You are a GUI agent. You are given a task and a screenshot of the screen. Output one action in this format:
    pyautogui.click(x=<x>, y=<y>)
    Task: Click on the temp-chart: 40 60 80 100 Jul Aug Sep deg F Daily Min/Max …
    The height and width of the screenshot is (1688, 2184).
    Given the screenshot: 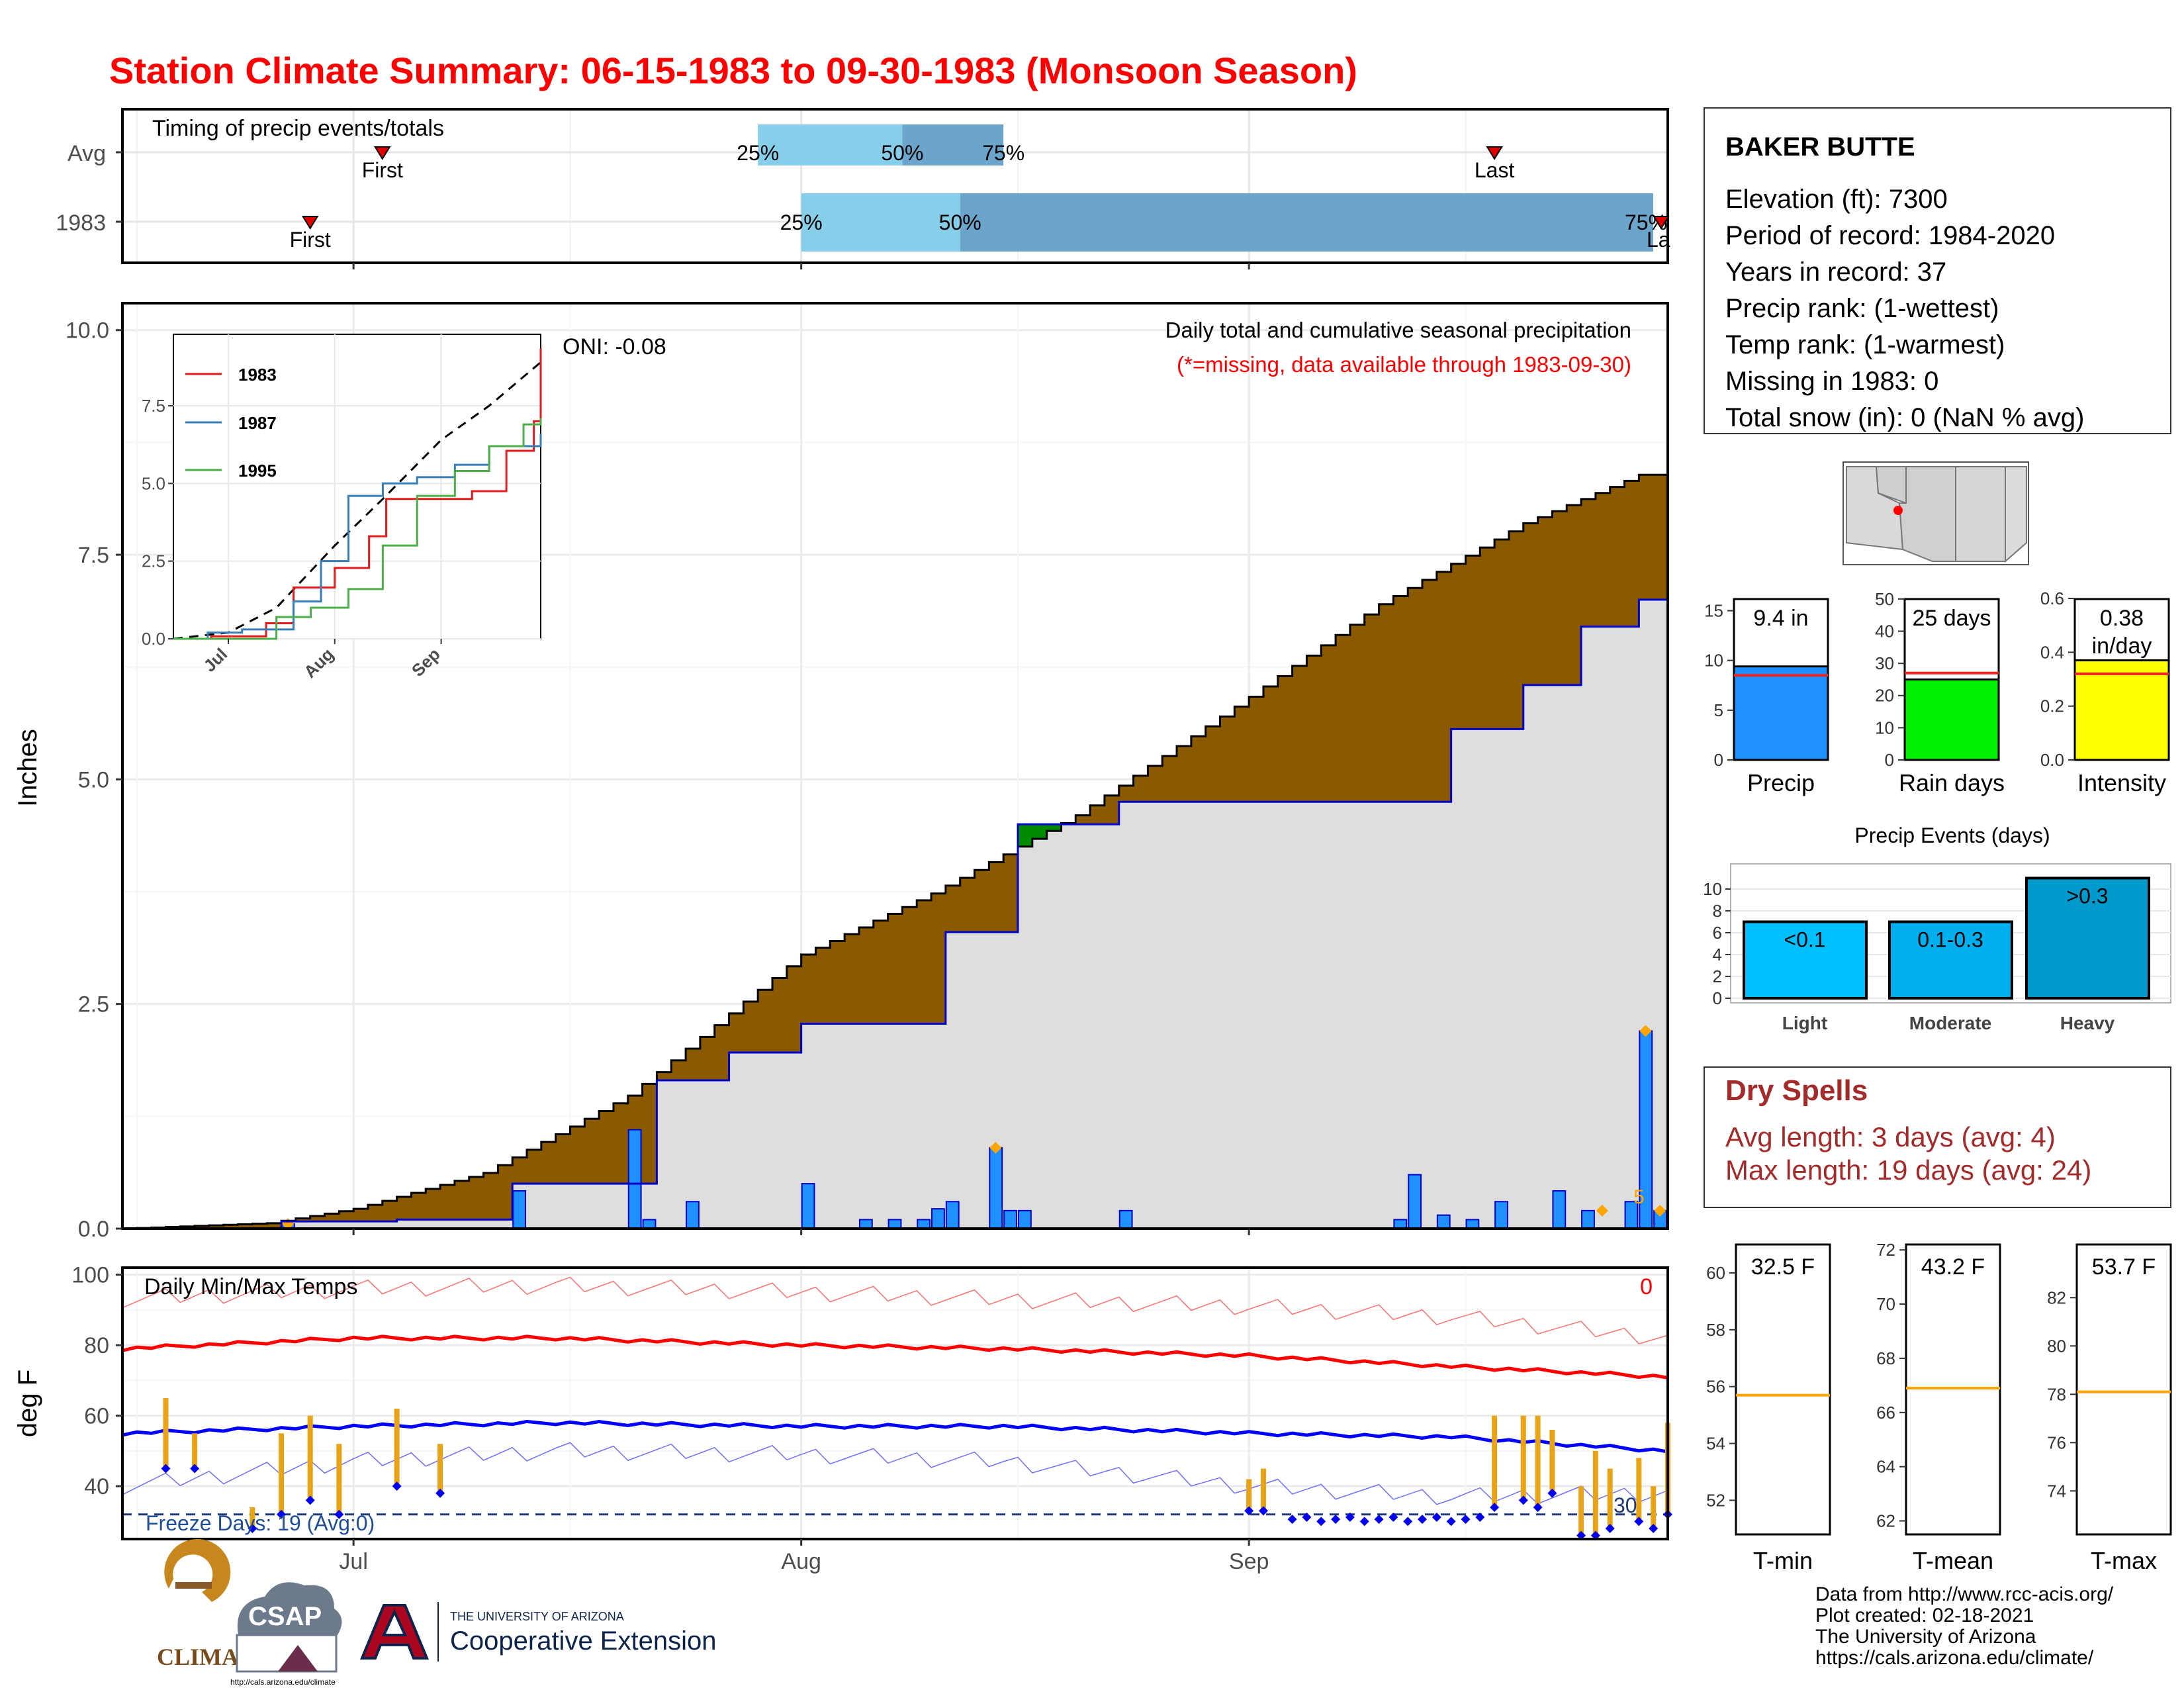 What is the action you would take?
    pyautogui.click(x=842, y=1418)
    